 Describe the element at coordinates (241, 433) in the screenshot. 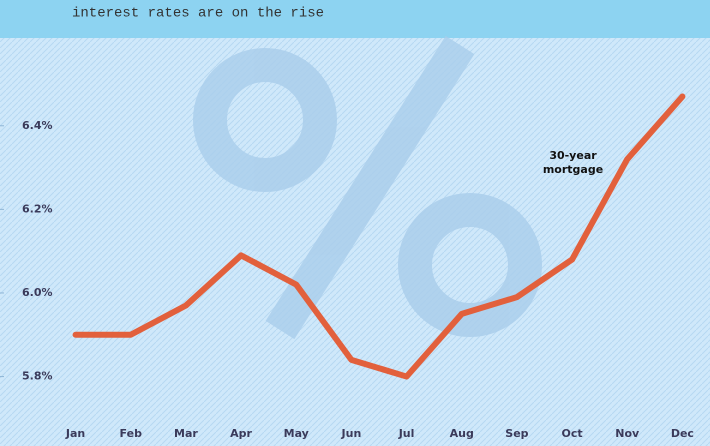

I see `x-tick-label: Apr` at that location.